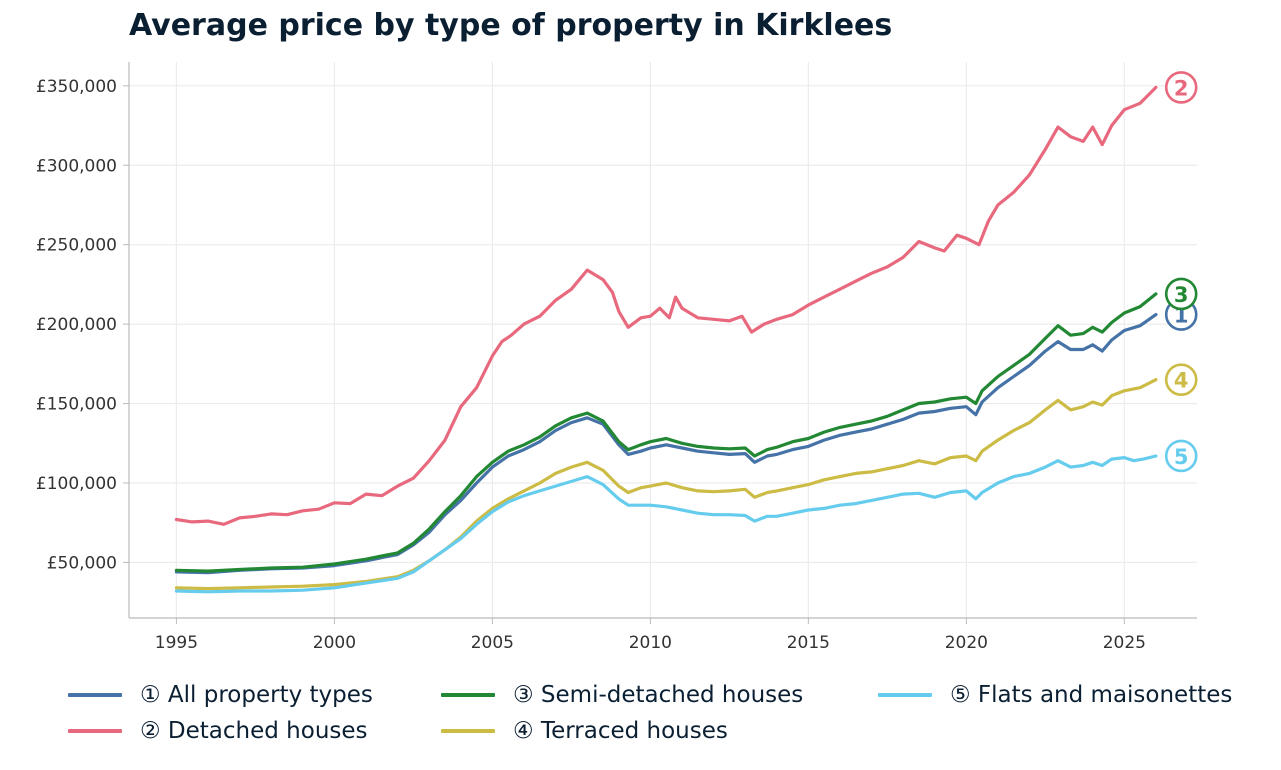  What do you see at coordinates (82, 563) in the screenshot?
I see `y-tick-label: £50,000` at bounding box center [82, 563].